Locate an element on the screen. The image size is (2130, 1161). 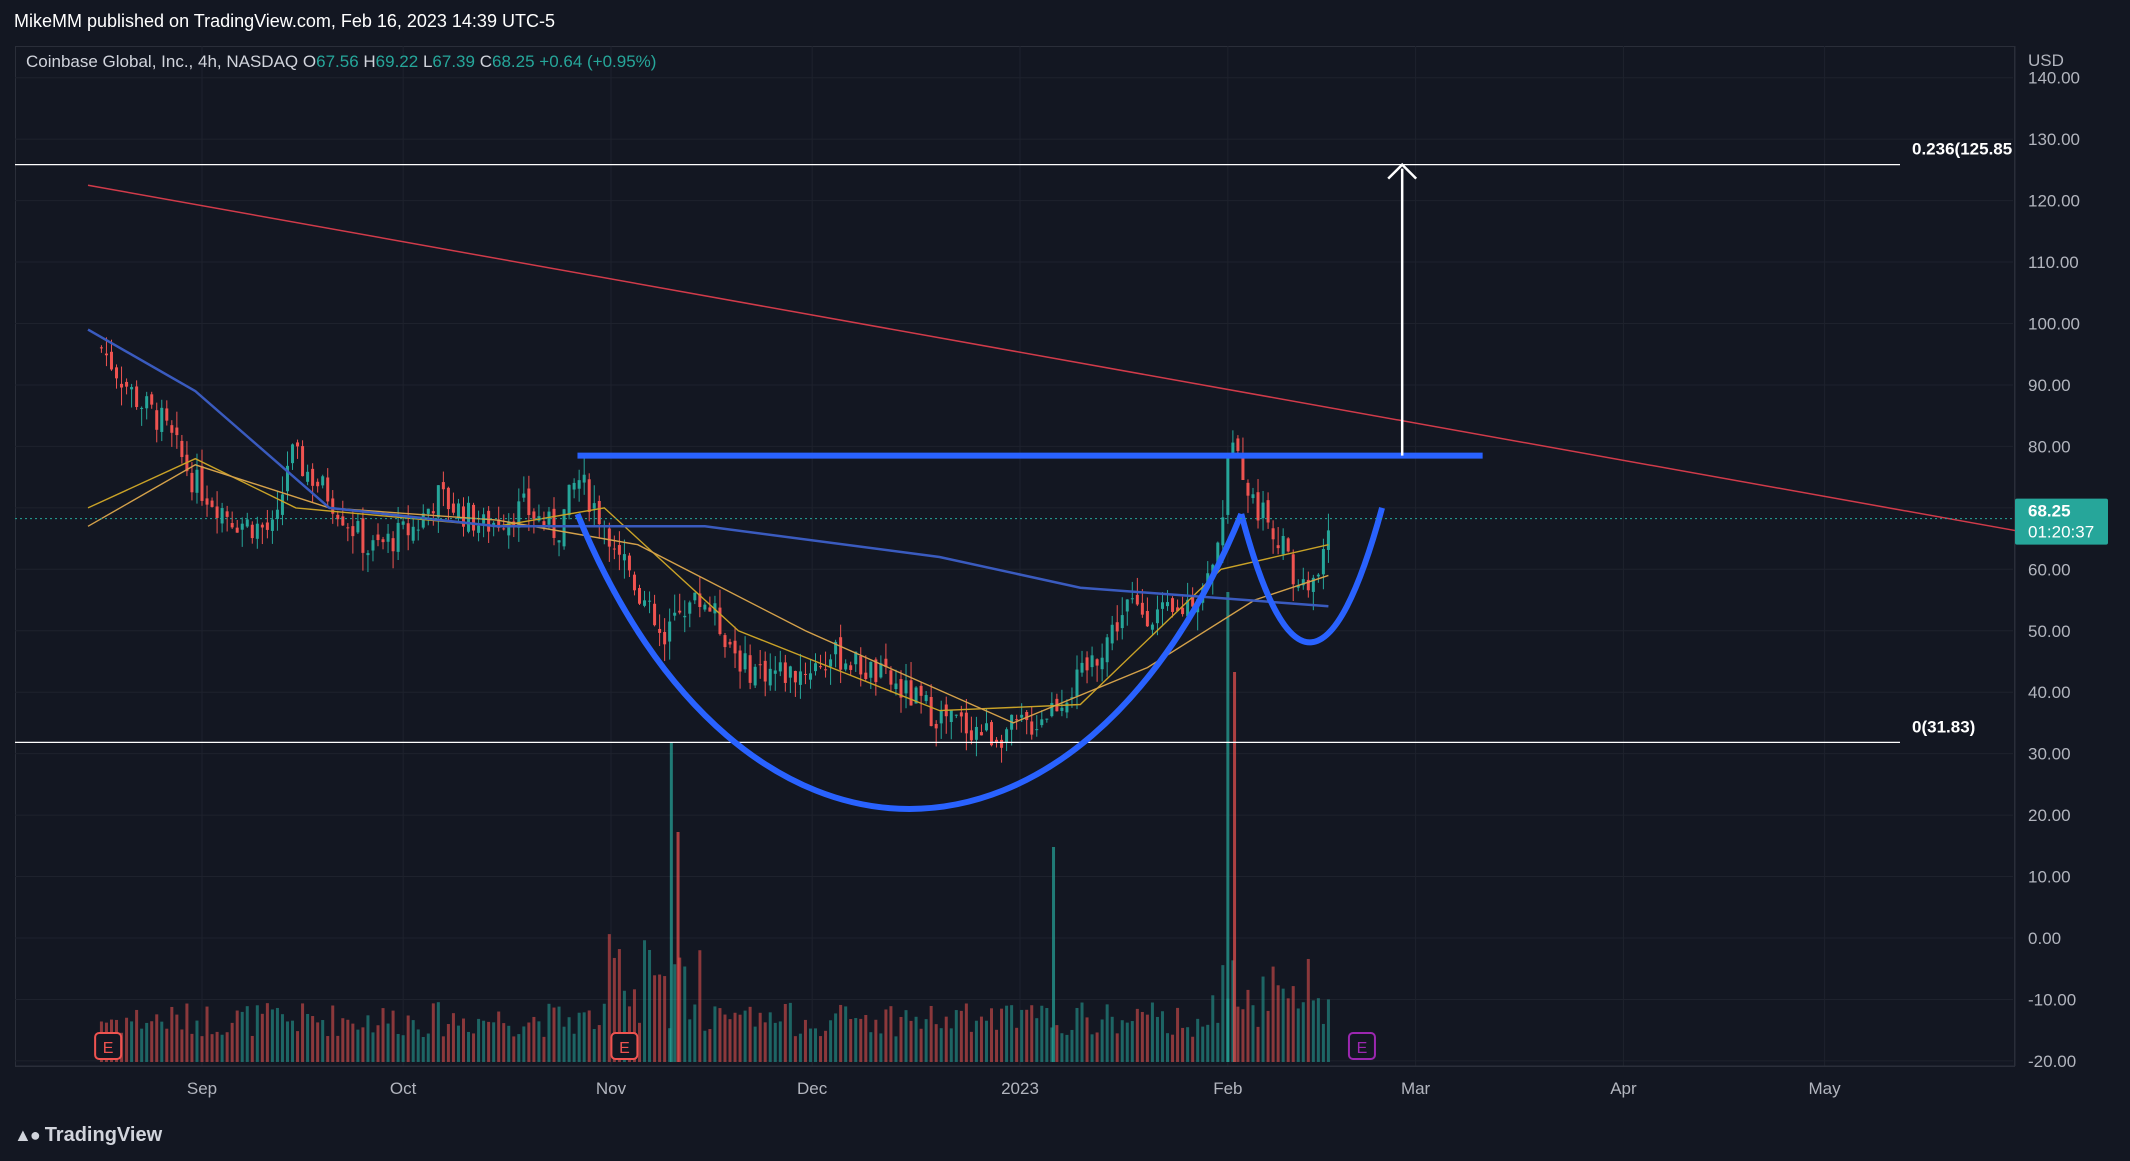
volume-spike is located at coordinates (671, 902).